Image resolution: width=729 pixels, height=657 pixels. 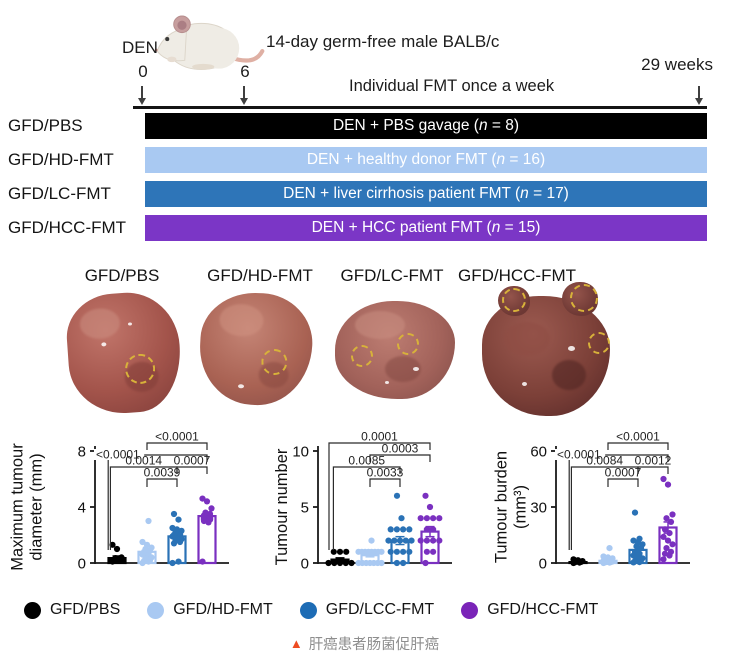 What do you see at coordinates (162, 473) in the screenshot?
I see `svg-text: 0.0039` at bounding box center [162, 473].